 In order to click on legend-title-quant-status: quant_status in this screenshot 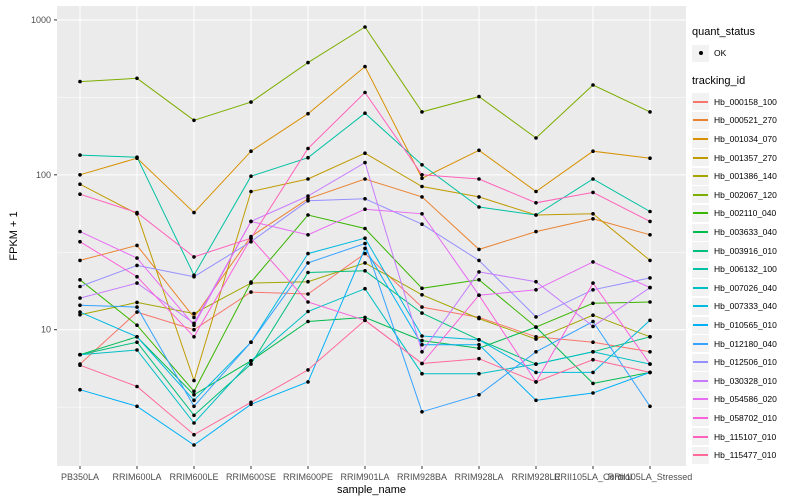, I will do `click(723, 32)`.